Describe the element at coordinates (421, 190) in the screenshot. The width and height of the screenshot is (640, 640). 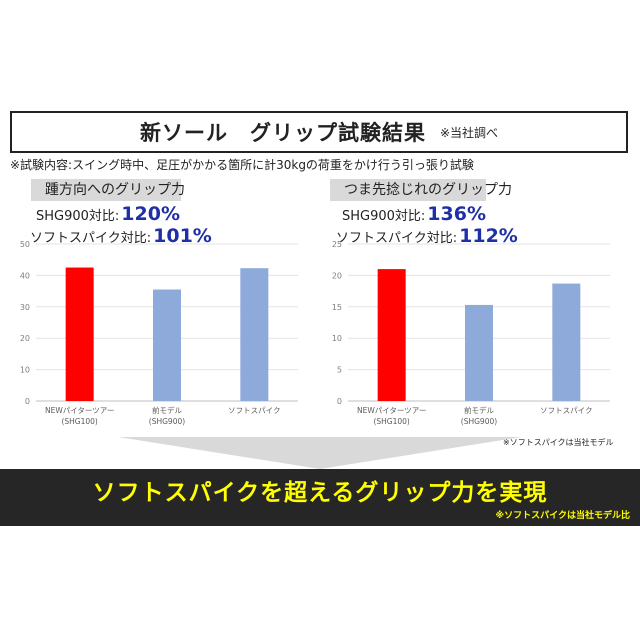
I see `right-panel-label: つま先捻じれのグリップ力` at that location.